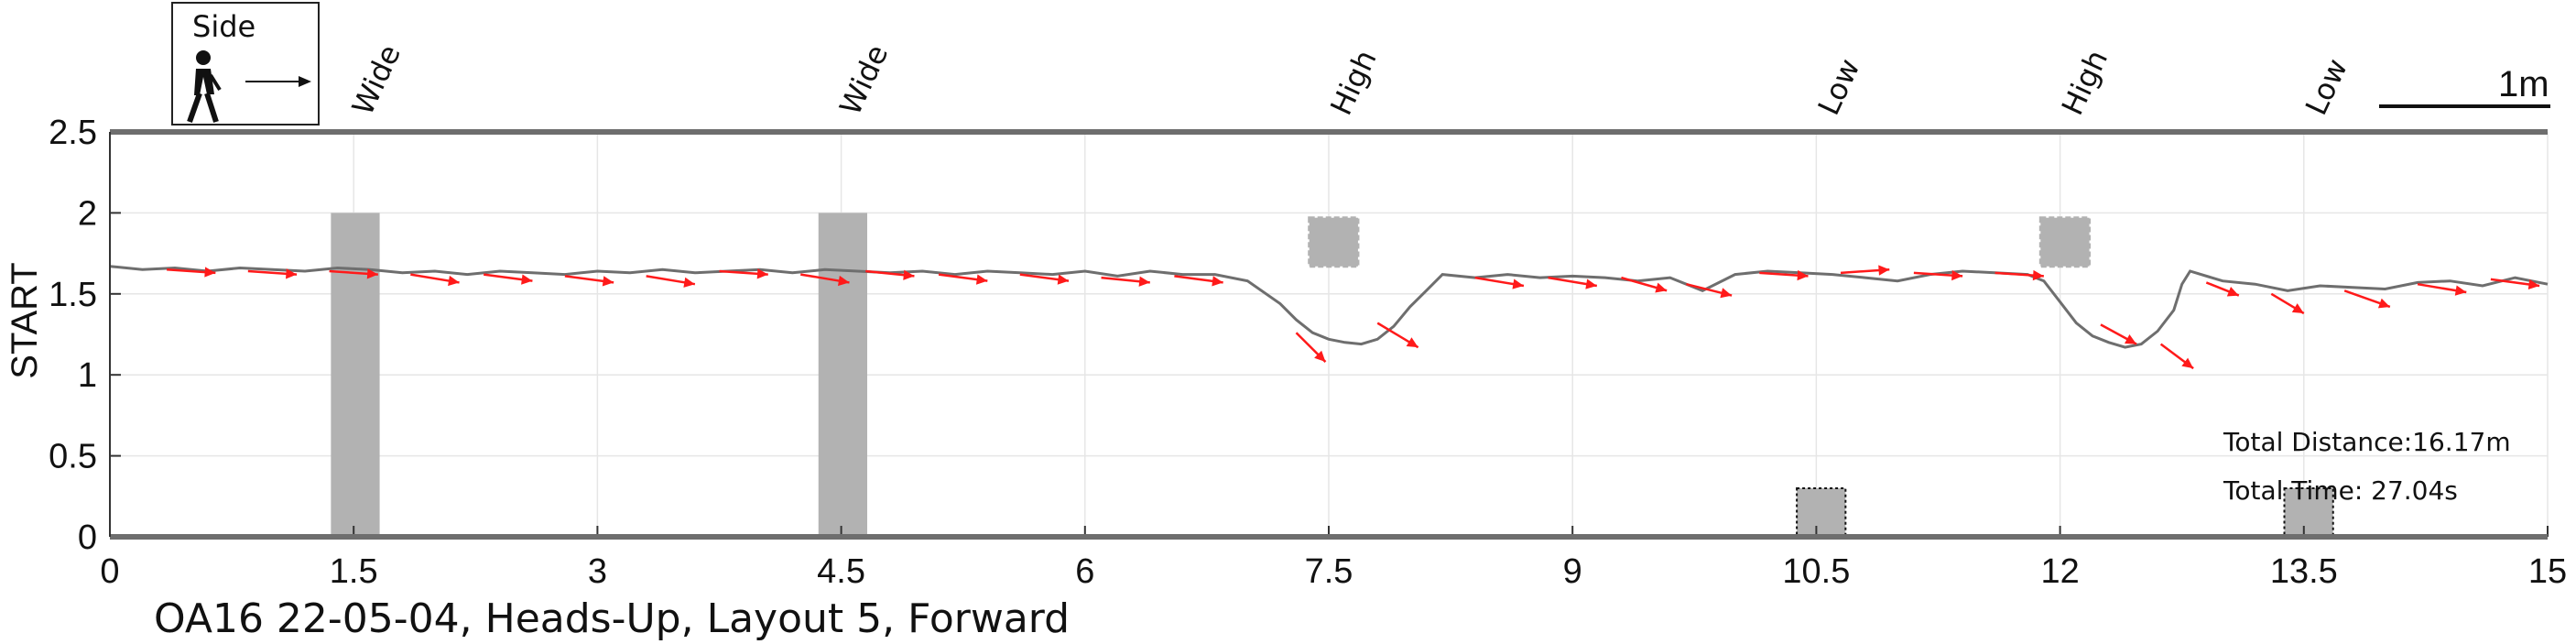 The height and width of the screenshot is (644, 2576). What do you see at coordinates (1839, 87) in the screenshot?
I see `obstacle-label: Low` at bounding box center [1839, 87].